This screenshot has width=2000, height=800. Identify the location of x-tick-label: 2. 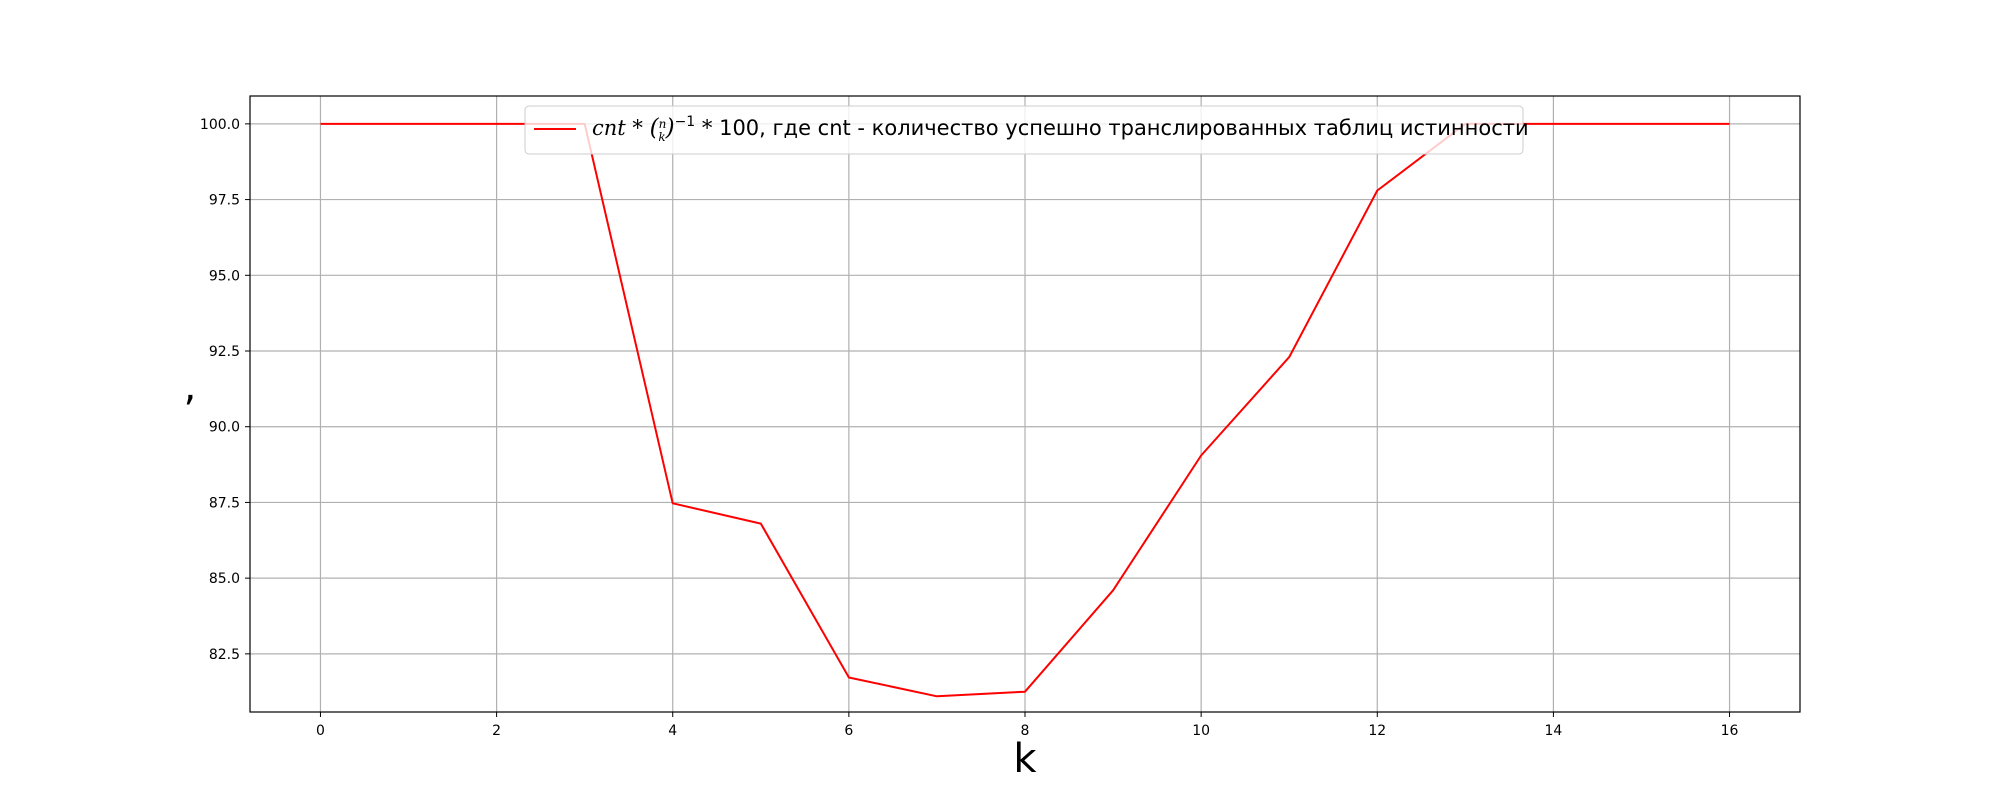
(496, 731).